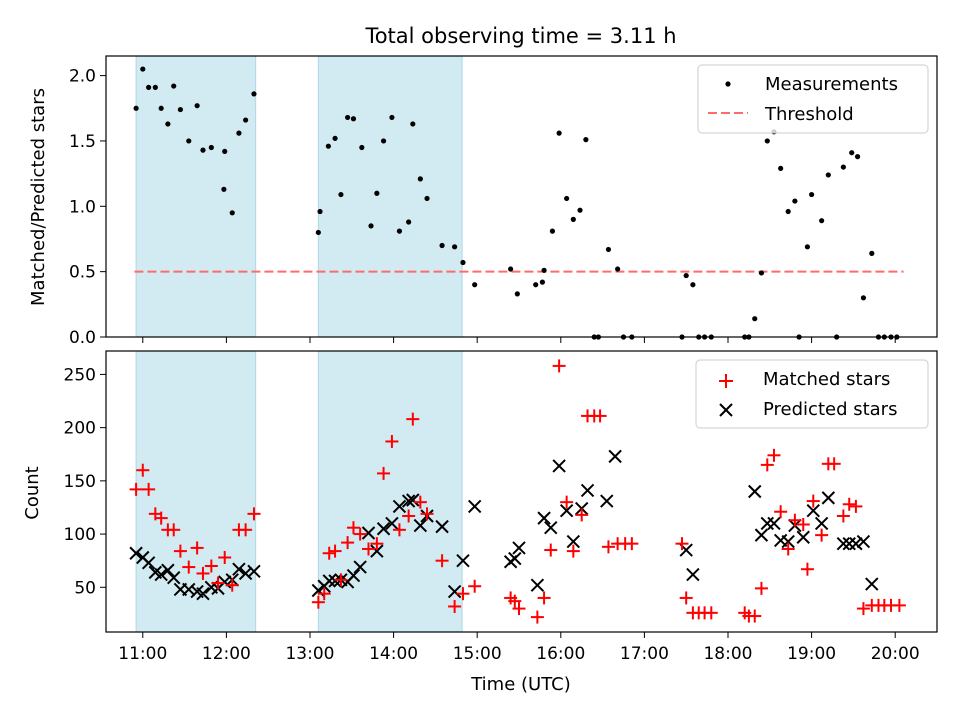  Describe the element at coordinates (80, 535) in the screenshot. I see `bottom-y-tick-label: 100` at that location.